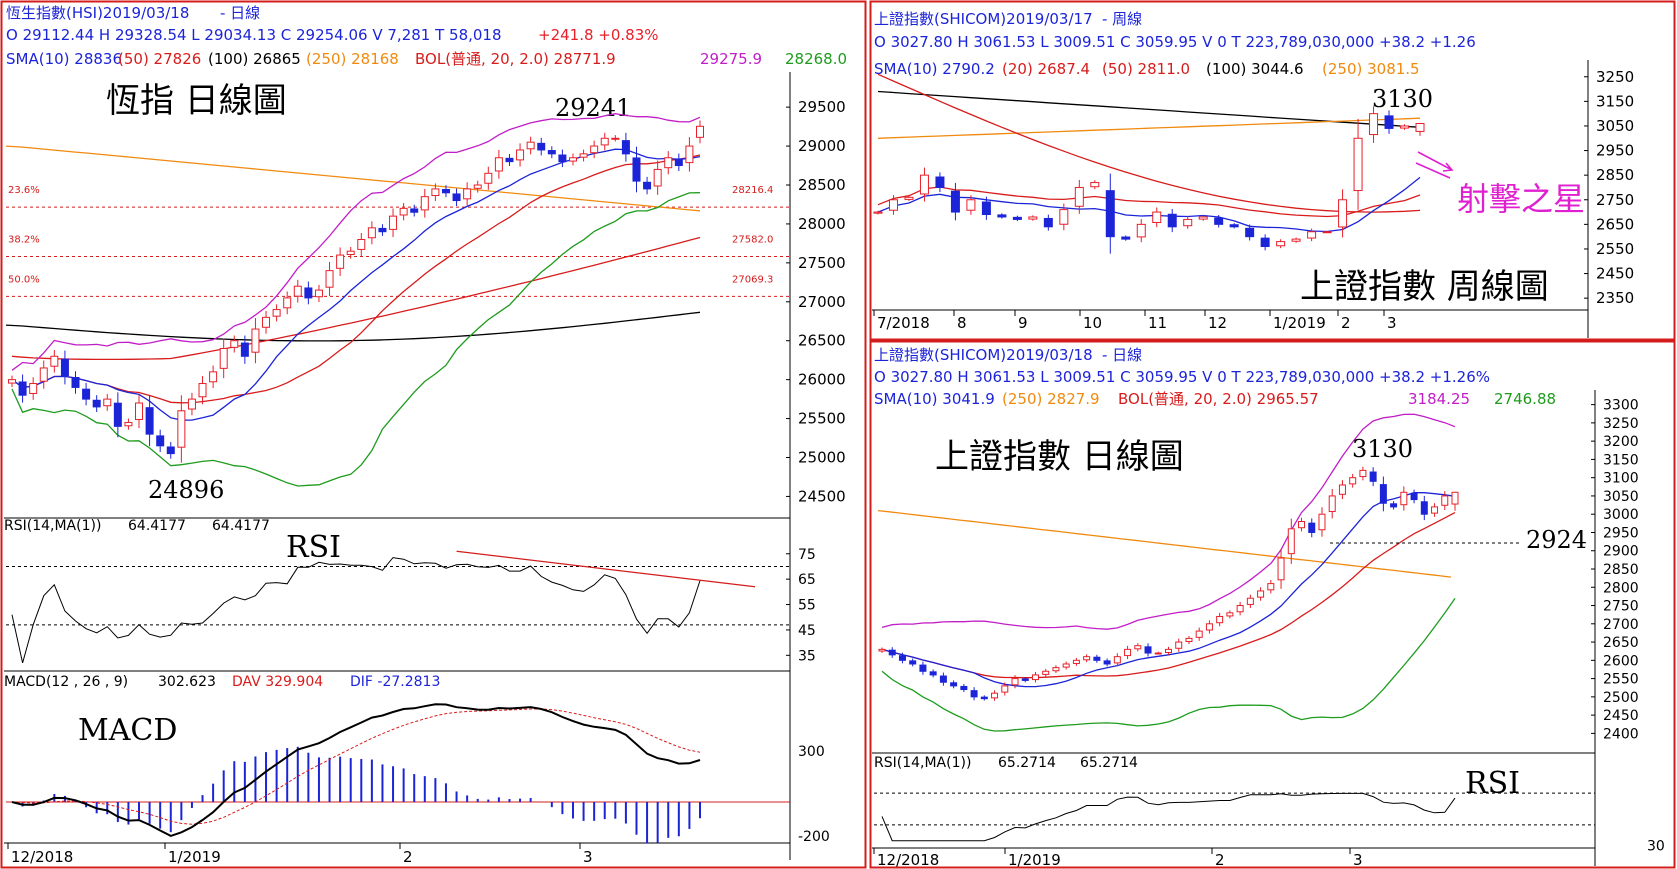  I want to click on shw-sma10-line, so click(1149, 204).